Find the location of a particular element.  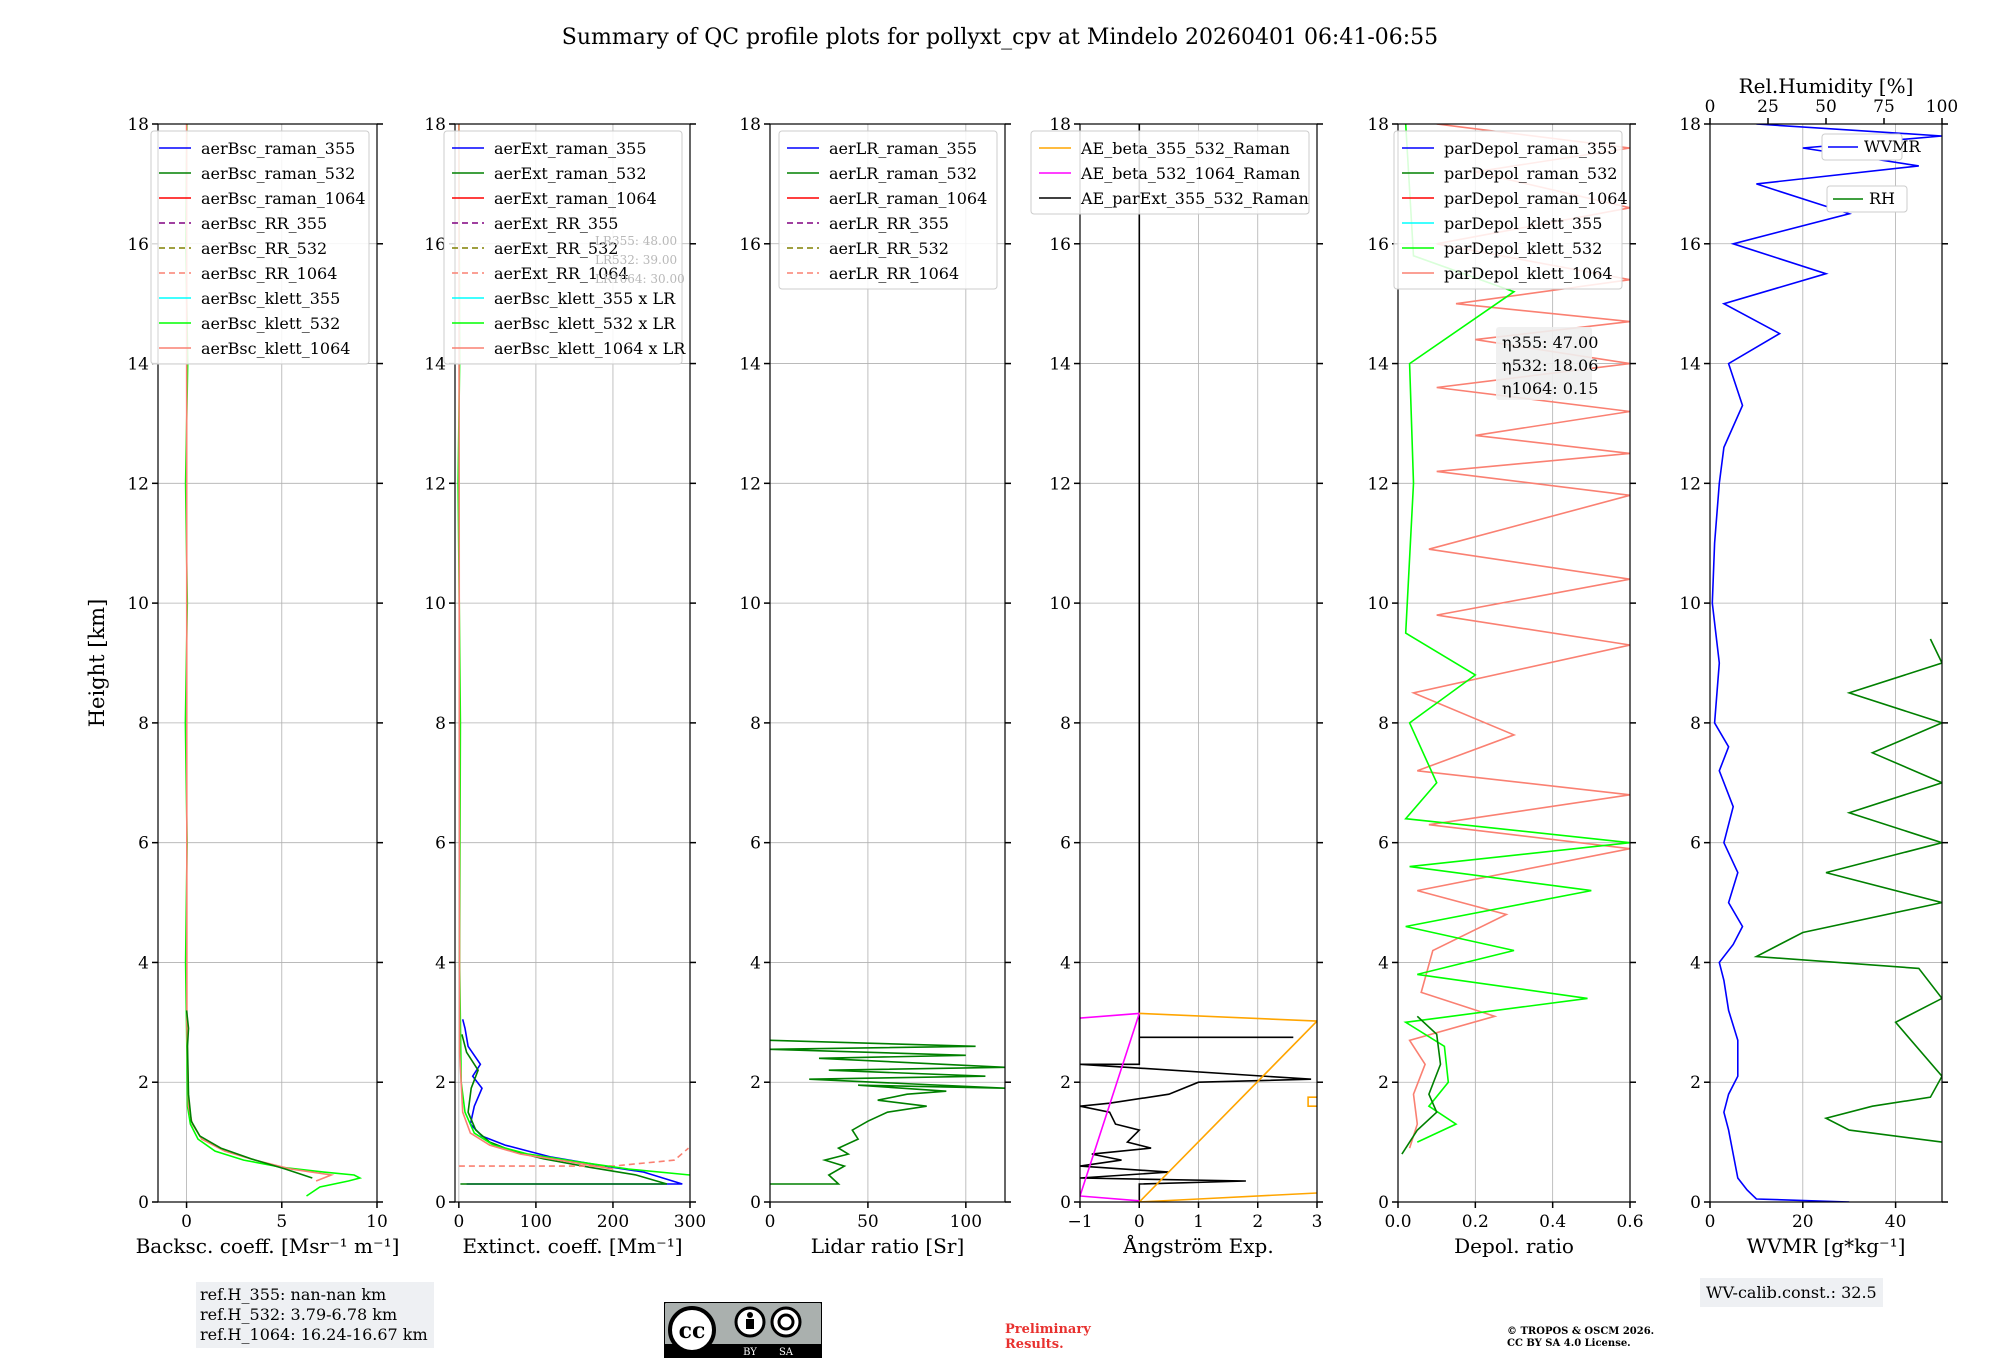

sa-icon is located at coordinates (786, 1322).